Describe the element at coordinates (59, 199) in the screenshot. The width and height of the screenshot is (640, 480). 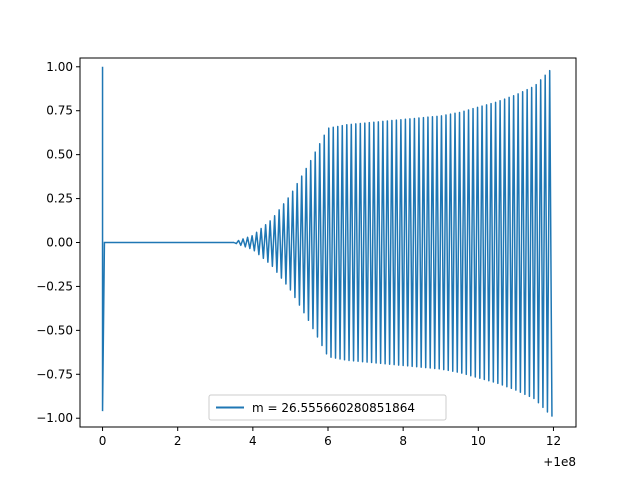
I see `y-tick-label: 0.25` at that location.